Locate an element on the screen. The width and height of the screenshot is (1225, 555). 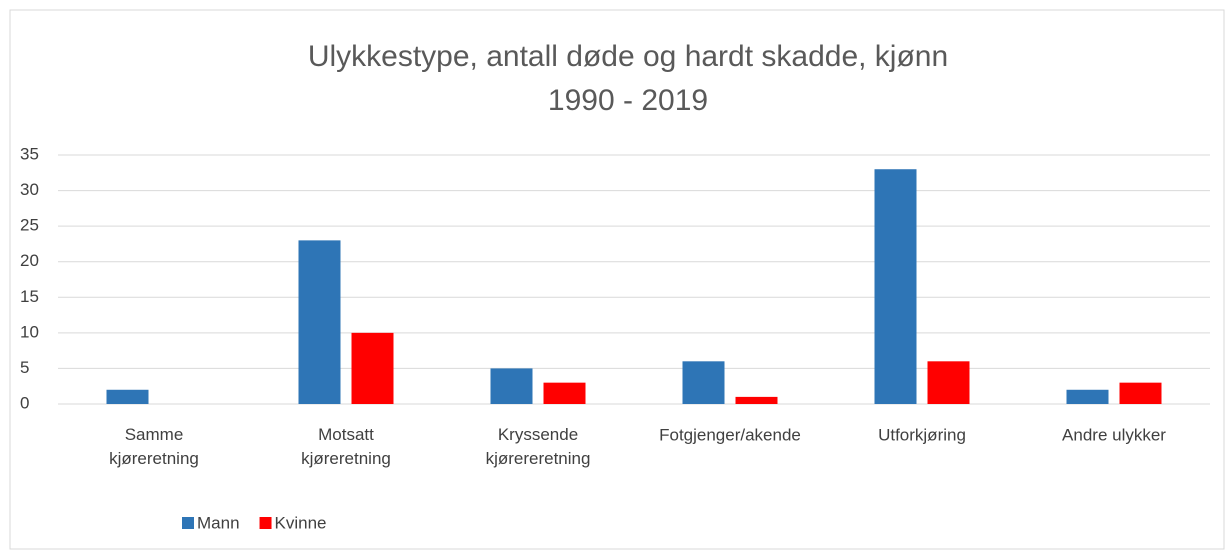
y-tick-label: 20 is located at coordinates (29, 260).